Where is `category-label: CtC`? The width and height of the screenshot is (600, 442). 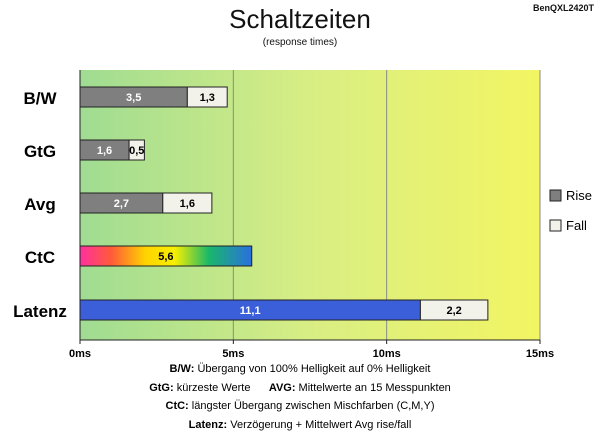
category-label: CtC is located at coordinates (40, 257).